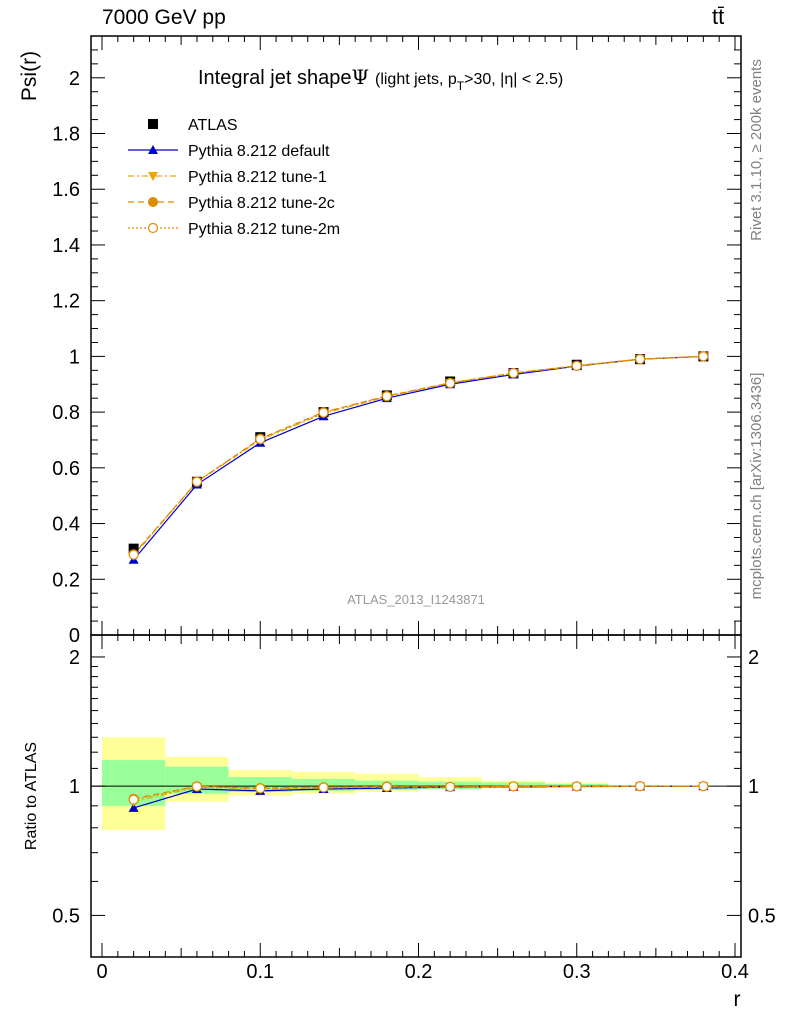  What do you see at coordinates (66, 916) in the screenshot?
I see `y-tick-label: 0.5` at bounding box center [66, 916].